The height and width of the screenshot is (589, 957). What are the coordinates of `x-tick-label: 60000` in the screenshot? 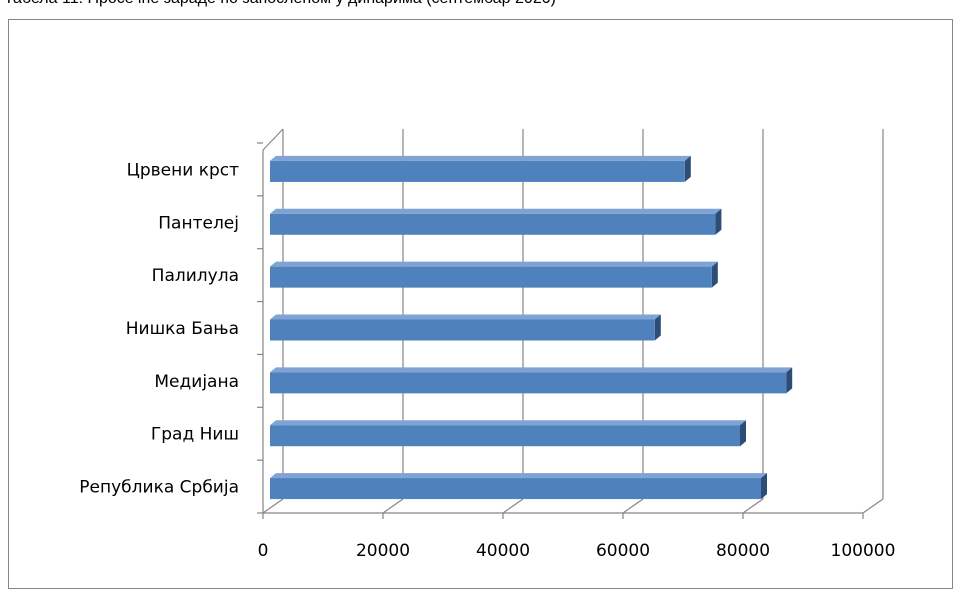 It's located at (623, 551).